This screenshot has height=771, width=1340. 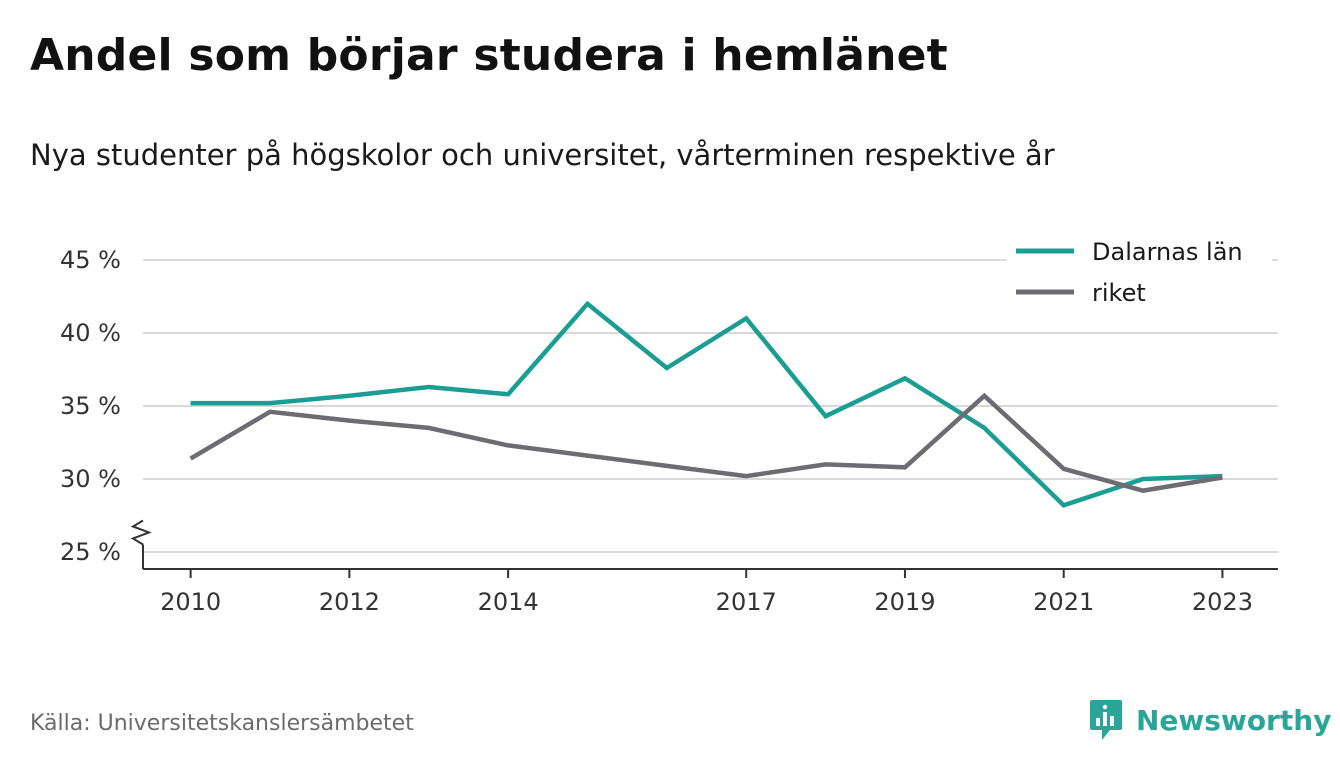 What do you see at coordinates (1167, 252) in the screenshot?
I see `legend-label: Dalarnas län` at bounding box center [1167, 252].